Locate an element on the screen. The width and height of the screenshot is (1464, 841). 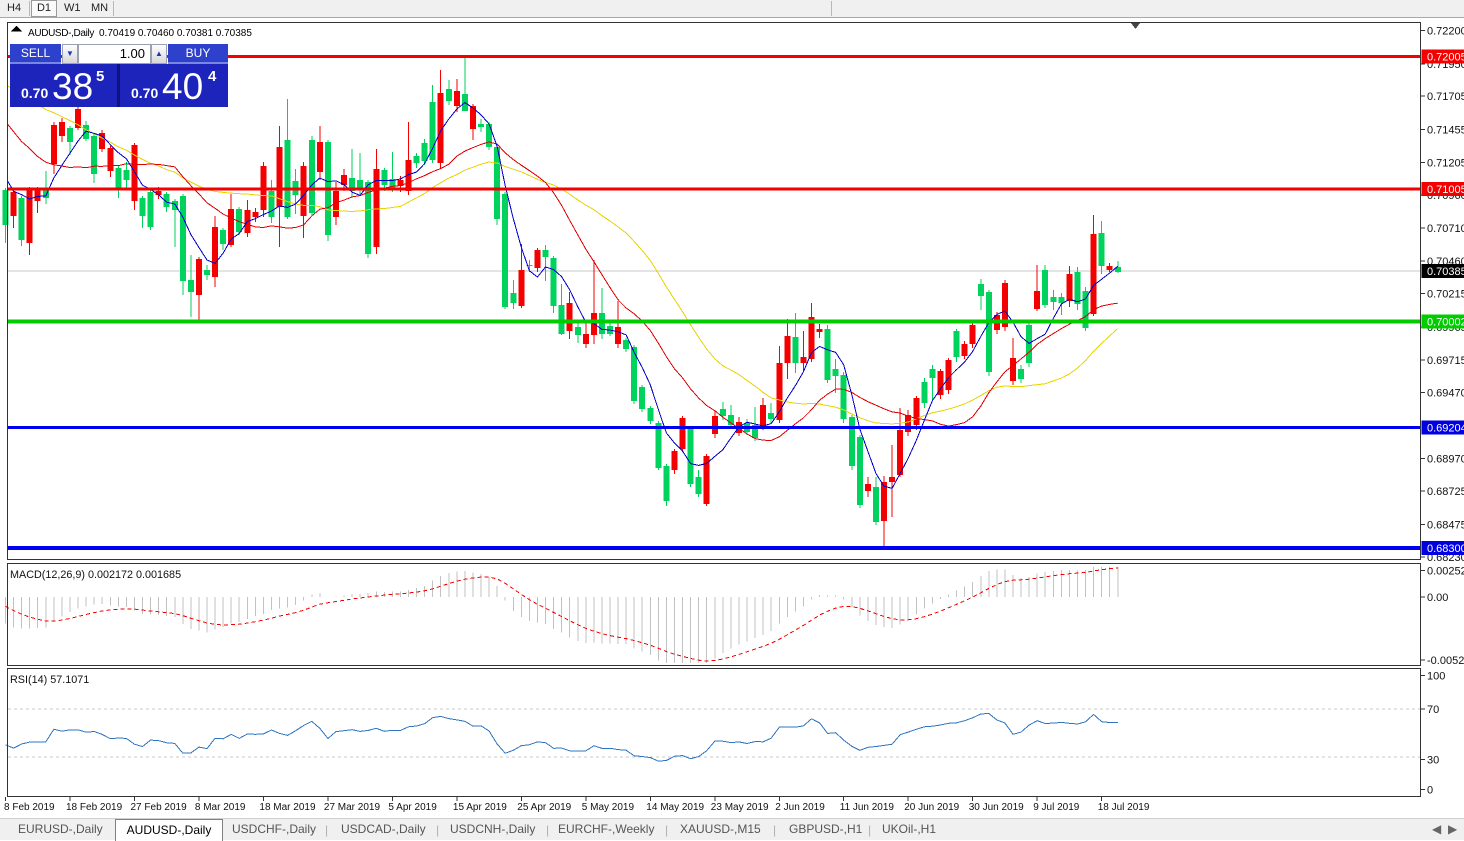
svg-text: 0.69715 is located at coordinates (1445, 361).